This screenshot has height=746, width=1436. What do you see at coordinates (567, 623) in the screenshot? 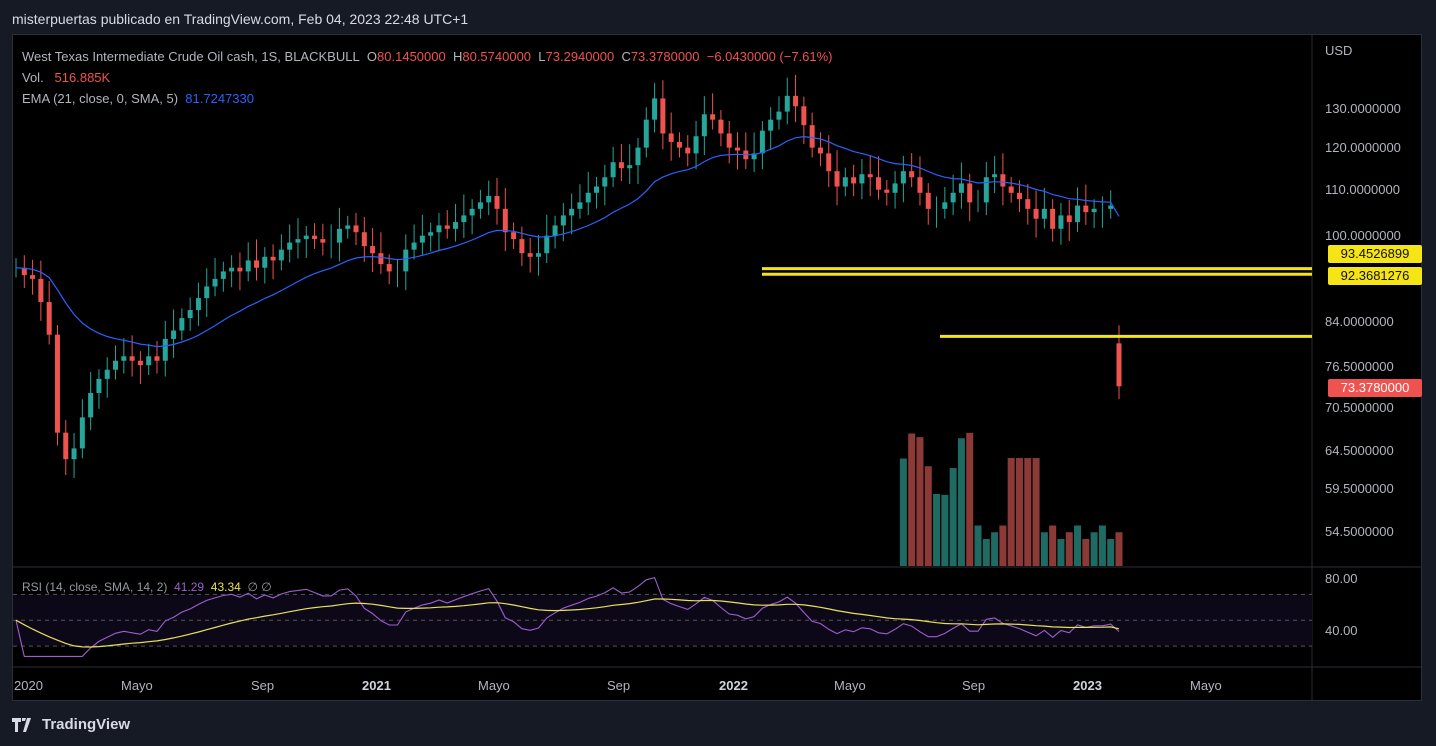
I see `rsi-ma-line` at bounding box center [567, 623].